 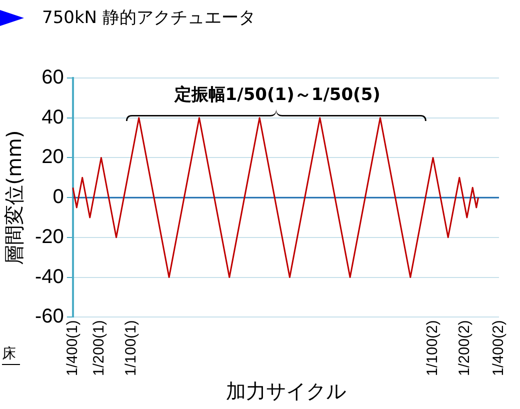 I want to click on y-tick-label: 20, so click(x=53, y=157).